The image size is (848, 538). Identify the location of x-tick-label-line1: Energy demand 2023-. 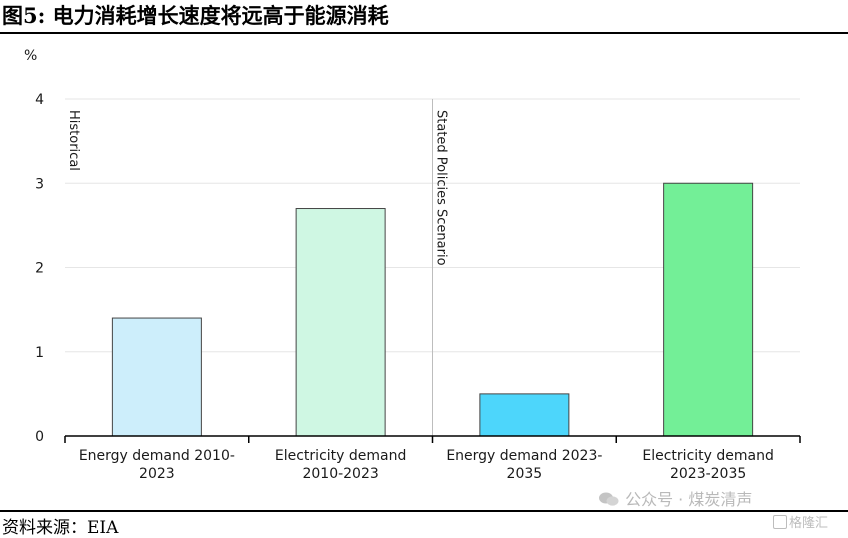
(524, 456).